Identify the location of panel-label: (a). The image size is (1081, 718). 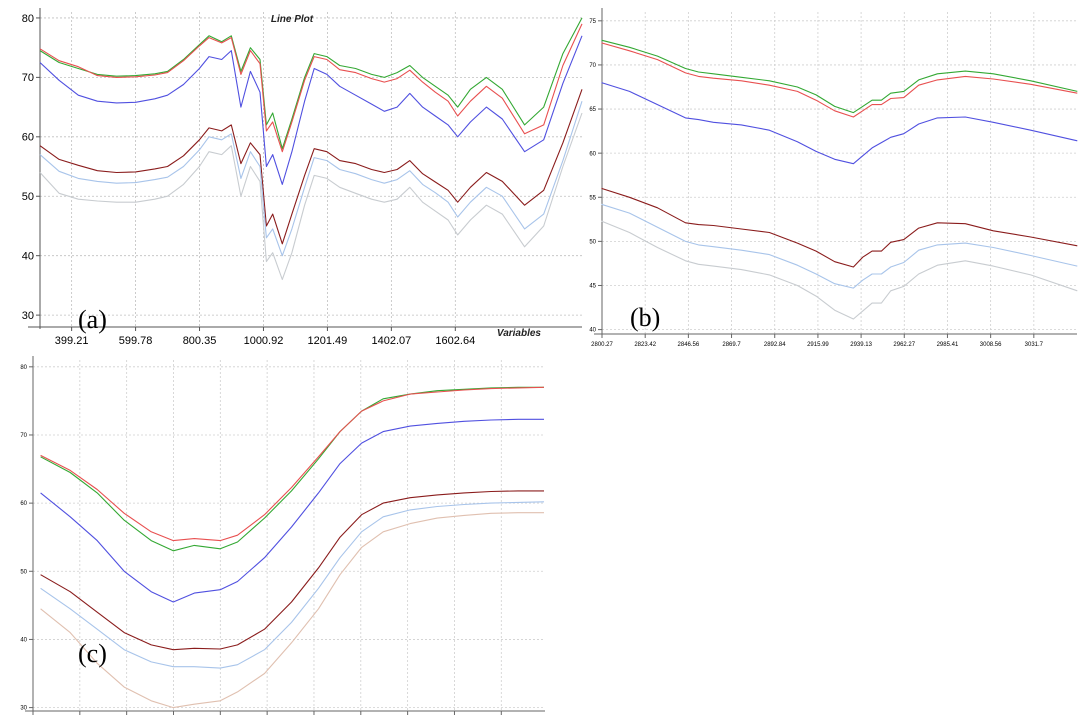
(92, 319).